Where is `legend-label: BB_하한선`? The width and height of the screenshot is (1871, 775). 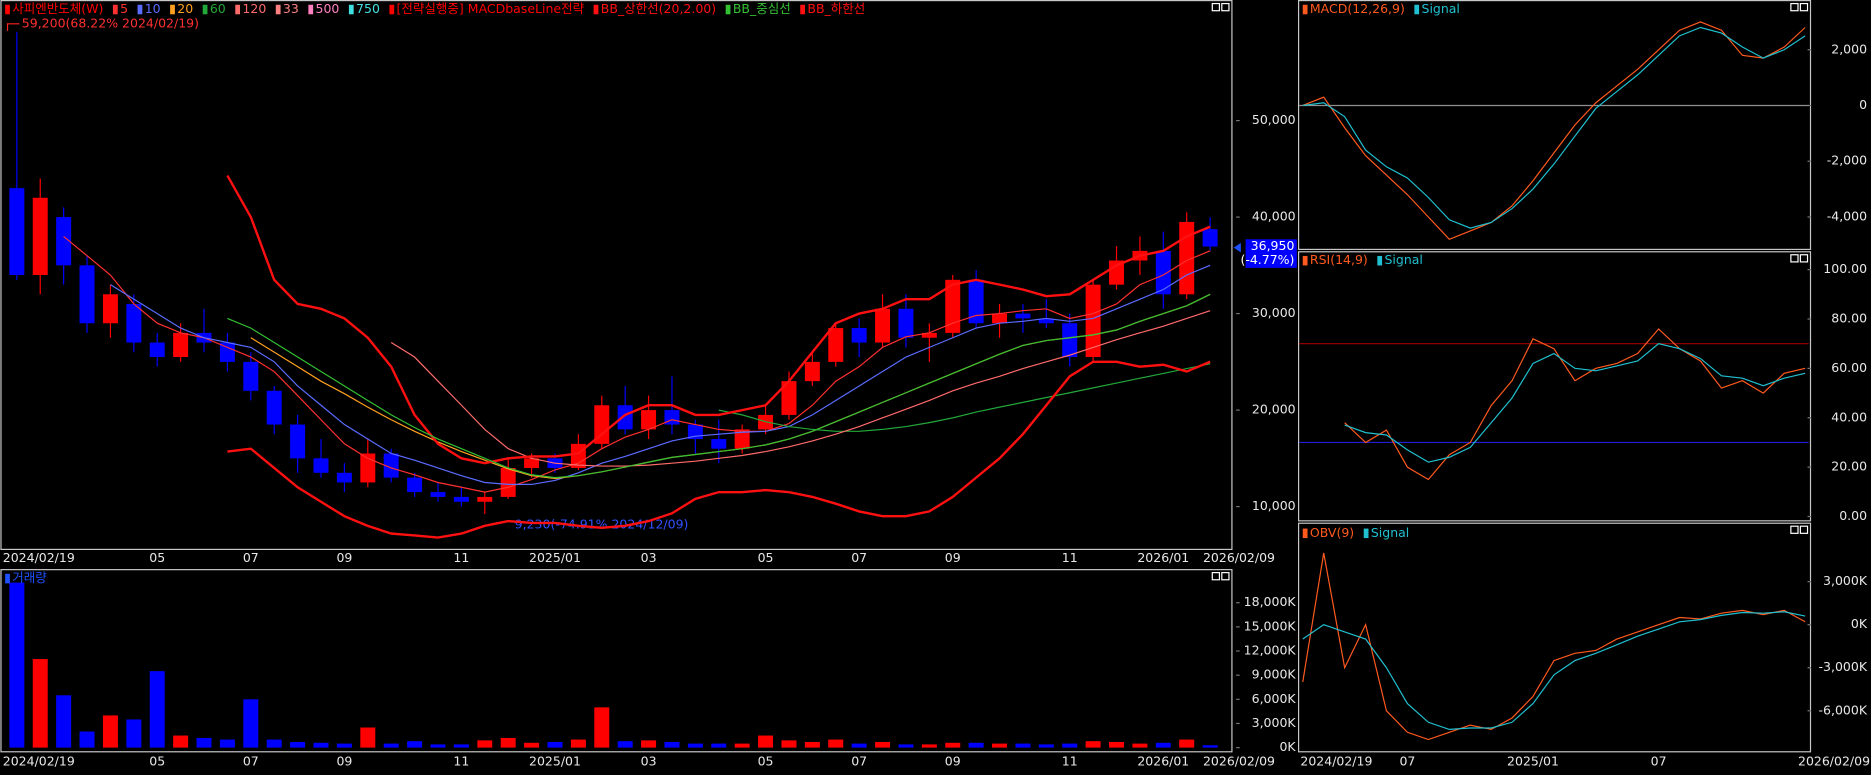 legend-label: BB_하한선 is located at coordinates (836, 8).